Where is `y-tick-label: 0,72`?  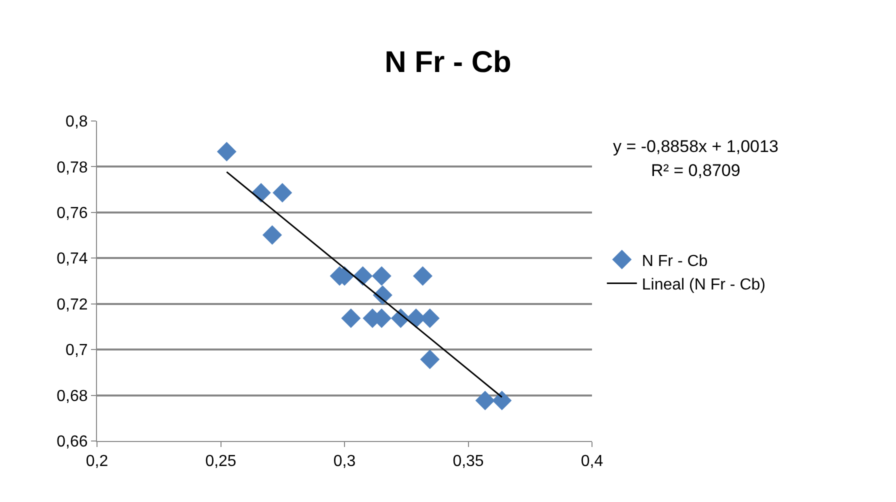
y-tick-label: 0,72 is located at coordinates (72, 305).